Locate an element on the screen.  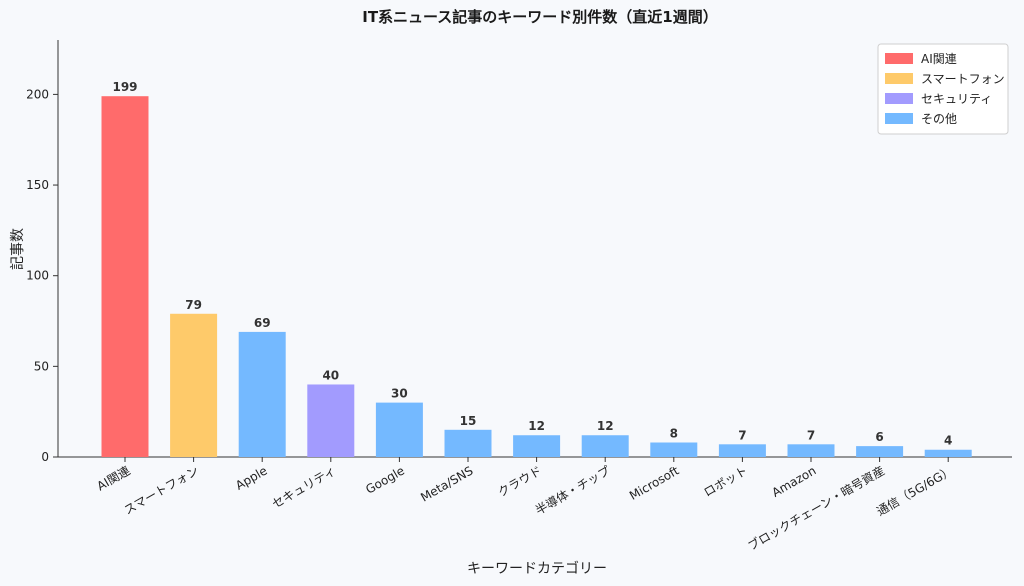
x-axis-label: キーワードカテゴリー is located at coordinates (537, 568).